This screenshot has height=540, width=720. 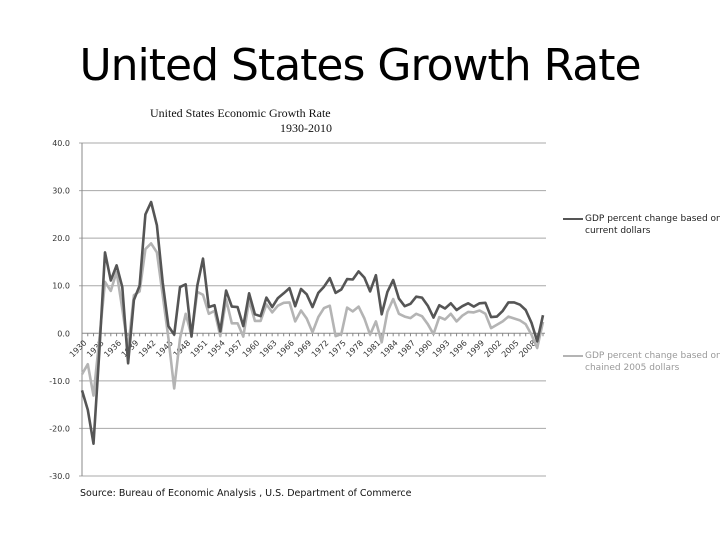 I want to click on x-tick-label: 1960, so click(x=251, y=348).